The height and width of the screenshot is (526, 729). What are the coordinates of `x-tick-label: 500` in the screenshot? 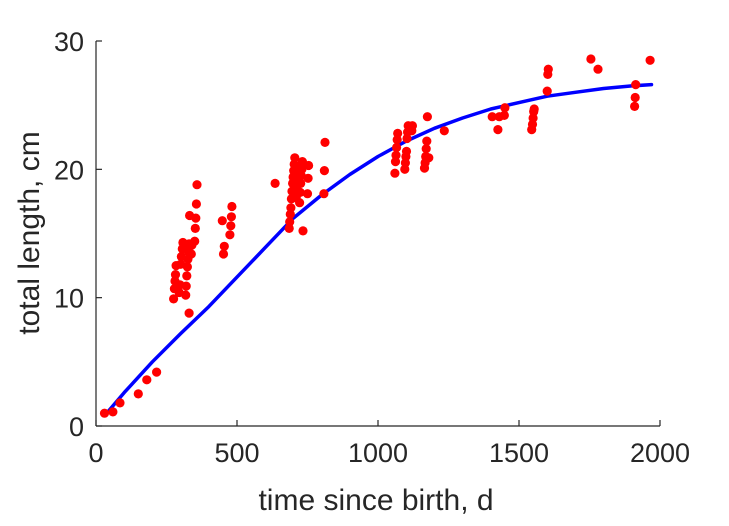 It's located at (236, 453).